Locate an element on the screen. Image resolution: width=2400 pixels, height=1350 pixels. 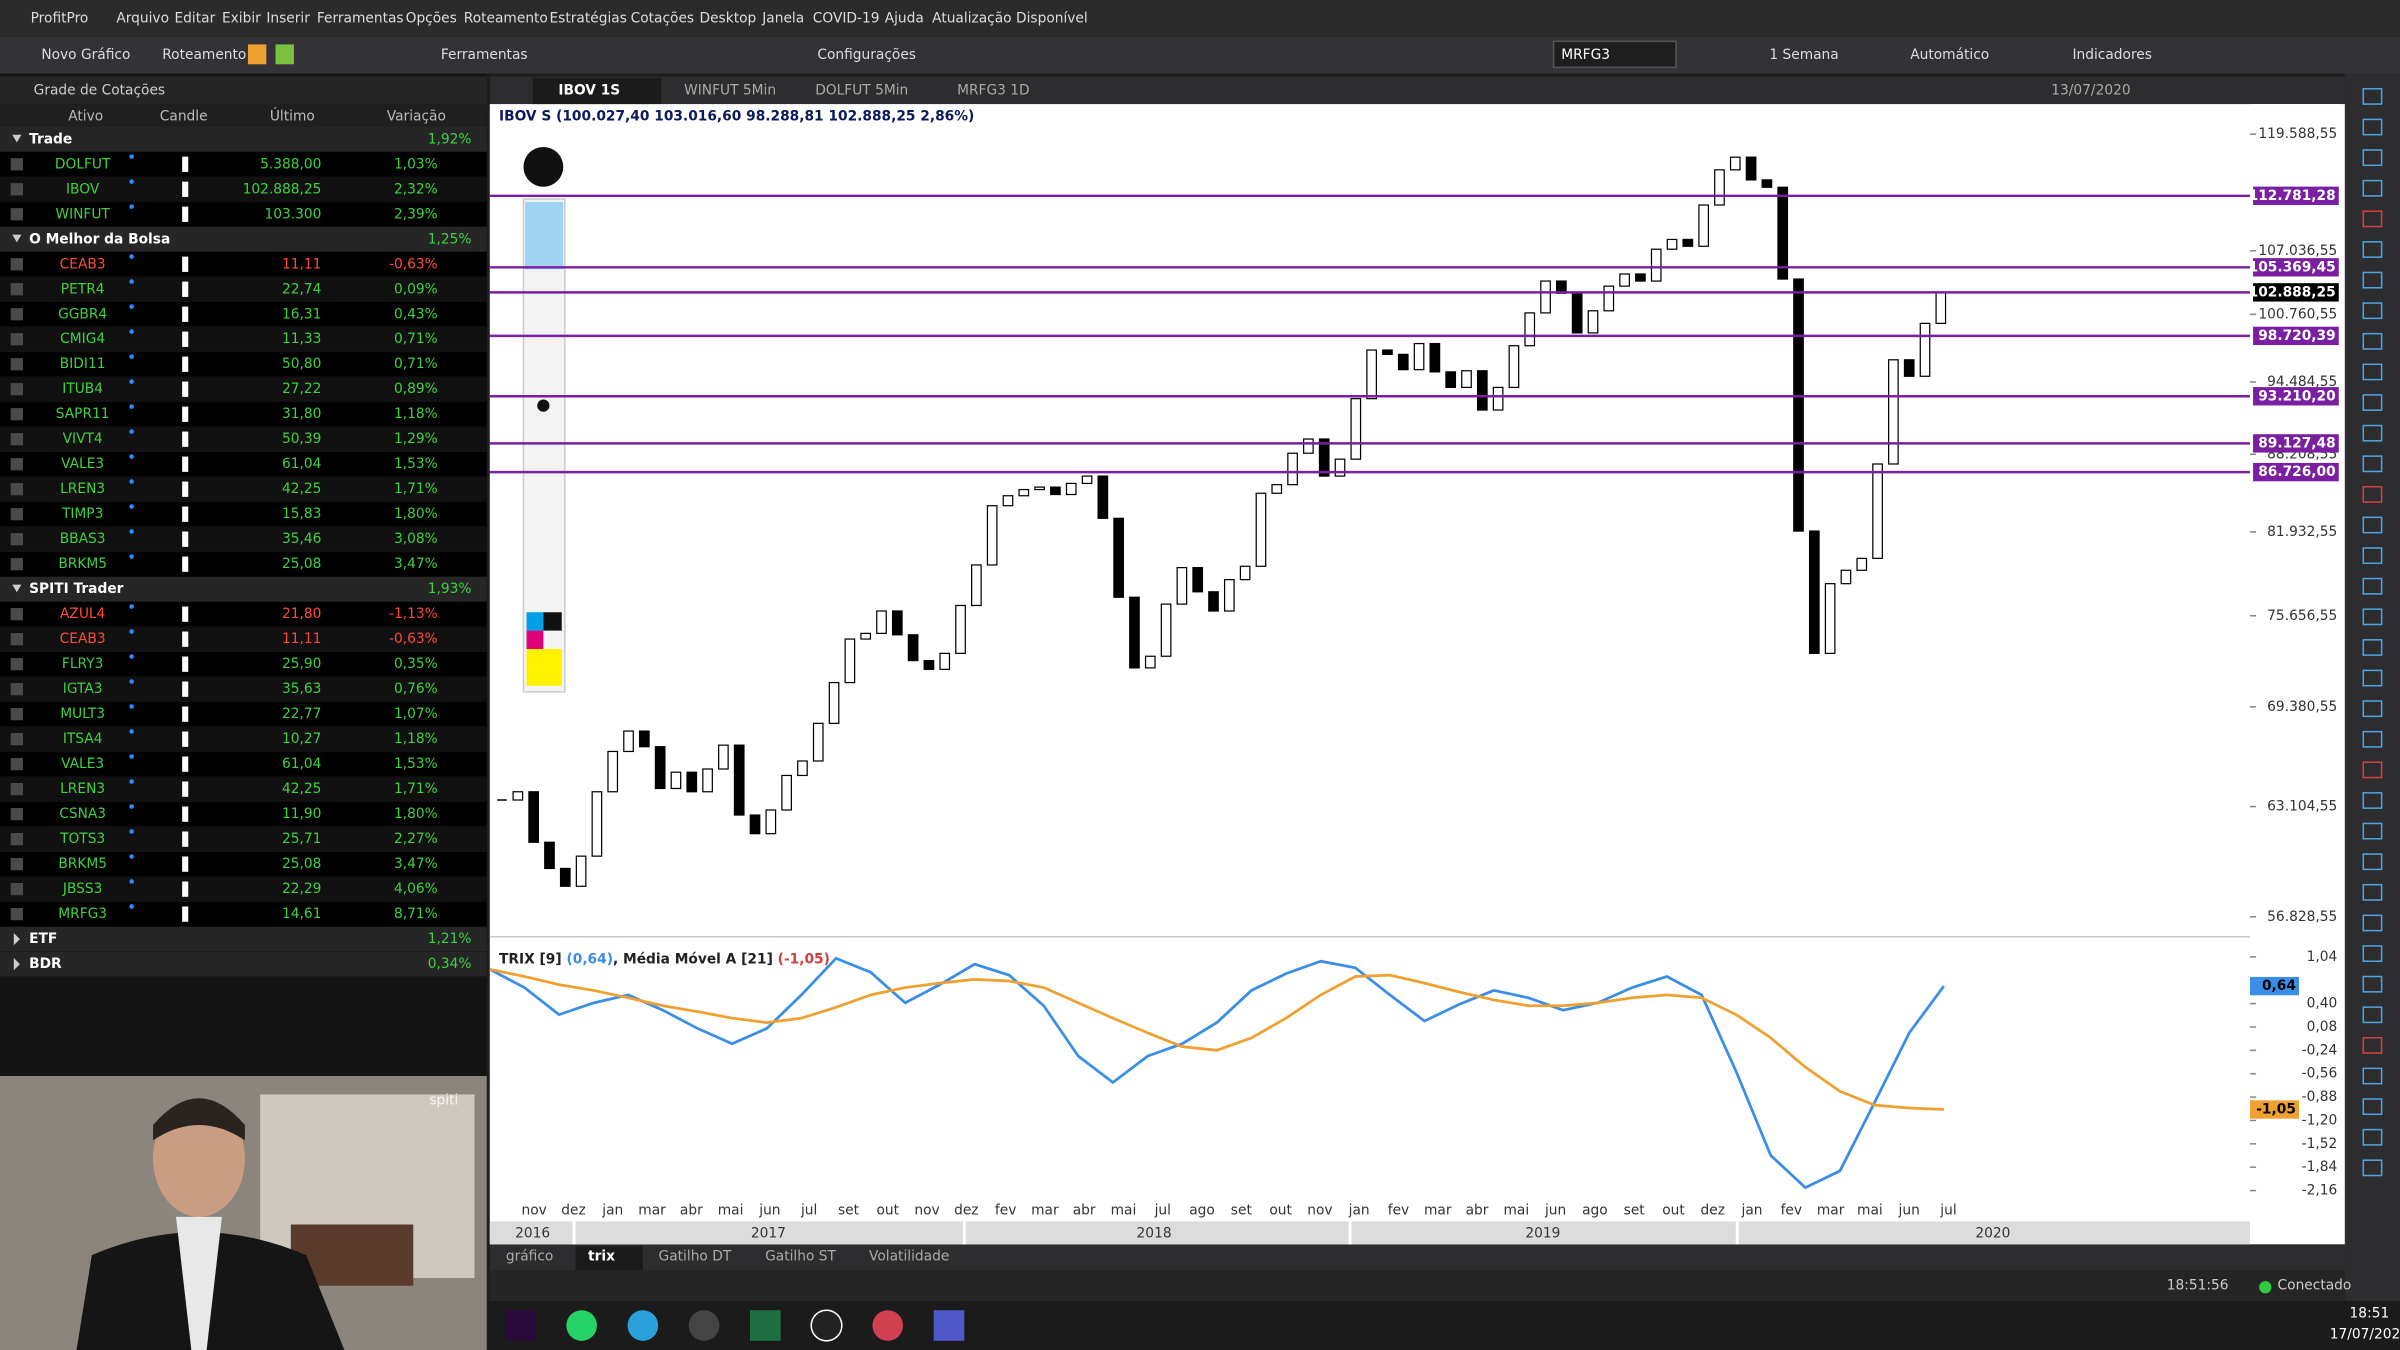
menu-item: Roteamento is located at coordinates (506, 18).